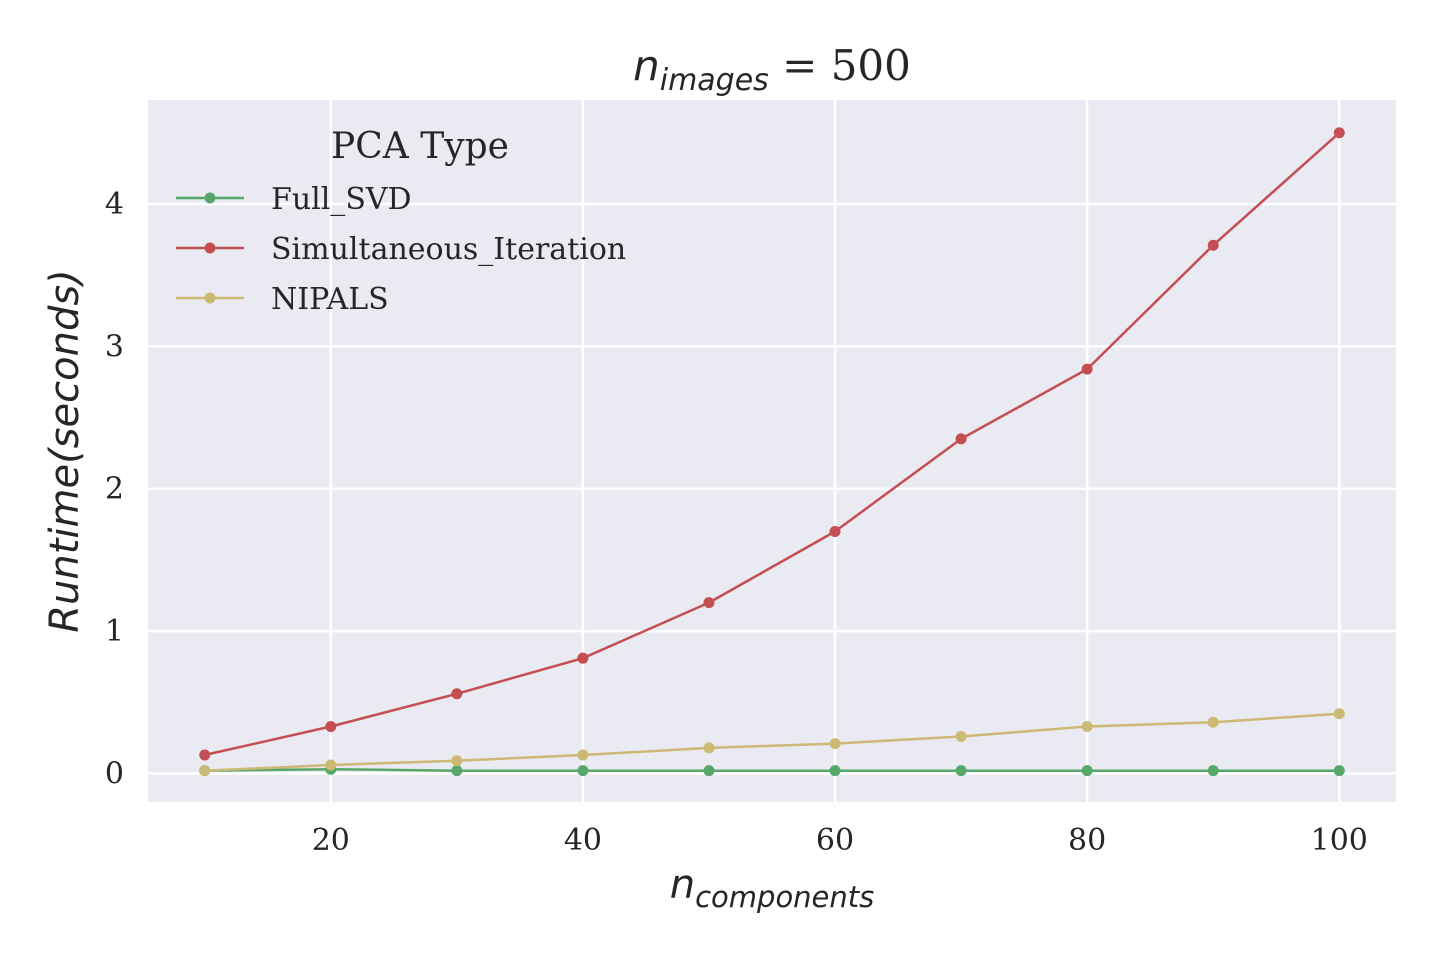 The image size is (1440, 960). I want to click on series-nipals, so click(772, 742).